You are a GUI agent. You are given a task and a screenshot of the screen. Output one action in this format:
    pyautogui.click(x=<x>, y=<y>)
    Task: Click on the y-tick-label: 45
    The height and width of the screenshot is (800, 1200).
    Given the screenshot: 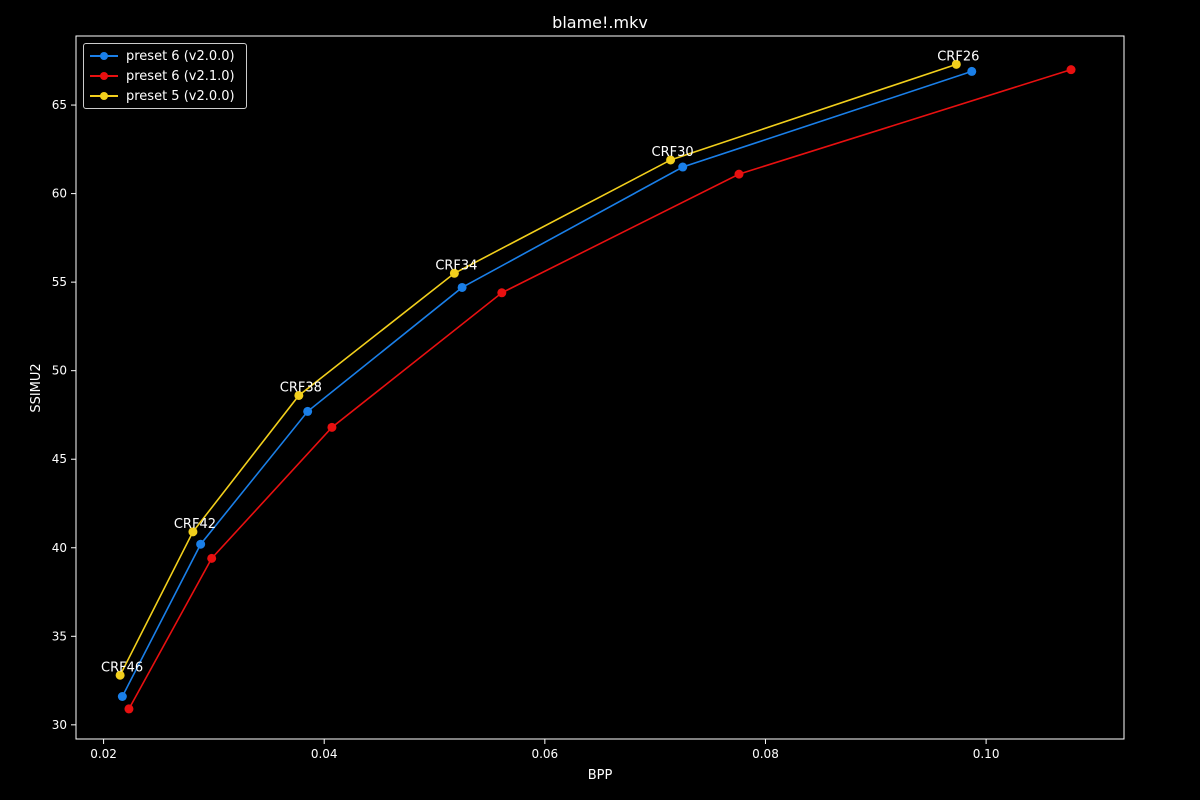 What is the action you would take?
    pyautogui.click(x=59, y=459)
    